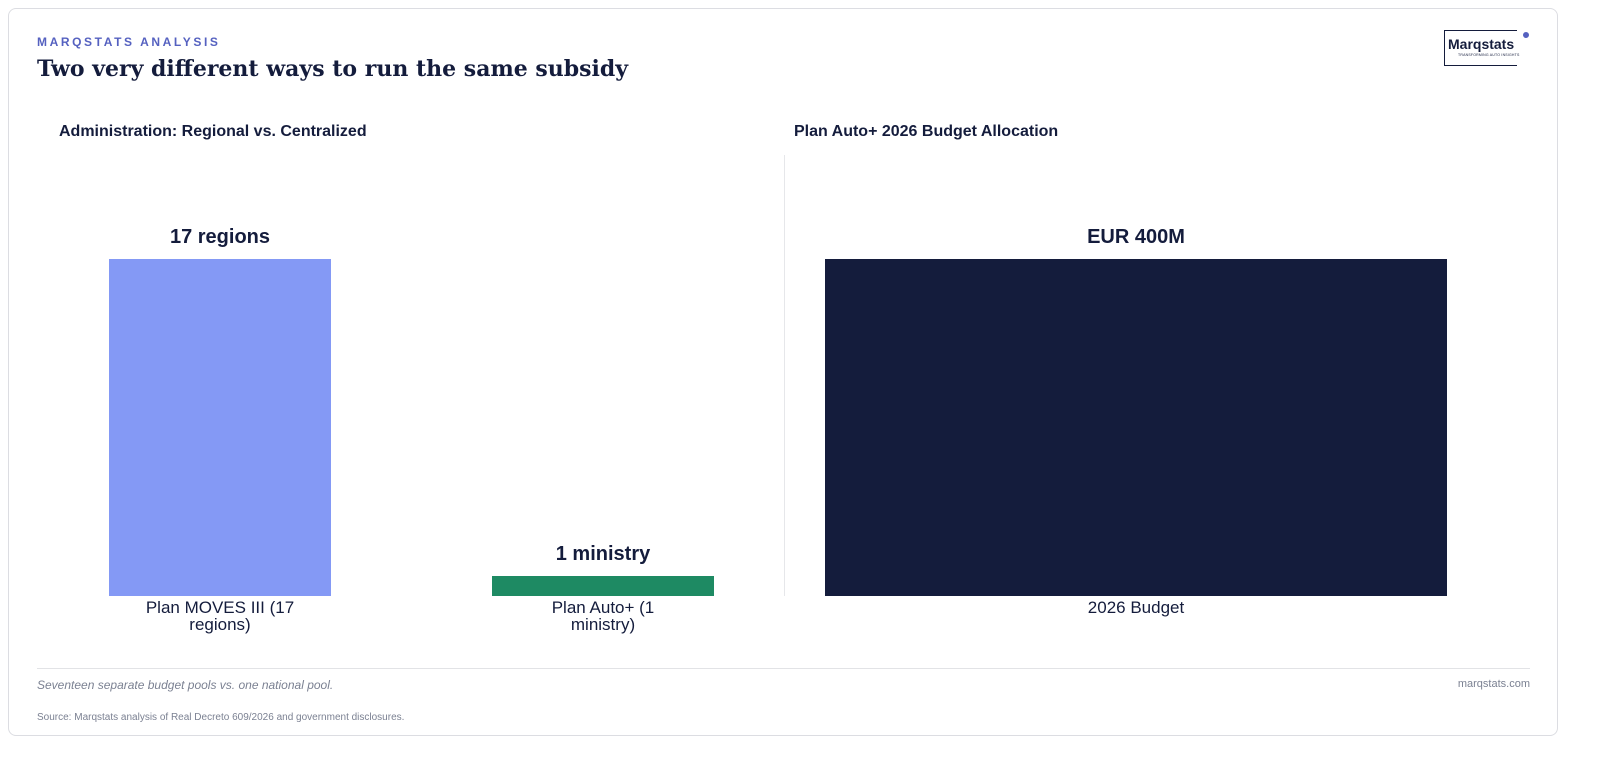  What do you see at coordinates (603, 616) in the screenshot?
I see `x-tick-label: Plan Auto+ (1 ministry)` at bounding box center [603, 616].